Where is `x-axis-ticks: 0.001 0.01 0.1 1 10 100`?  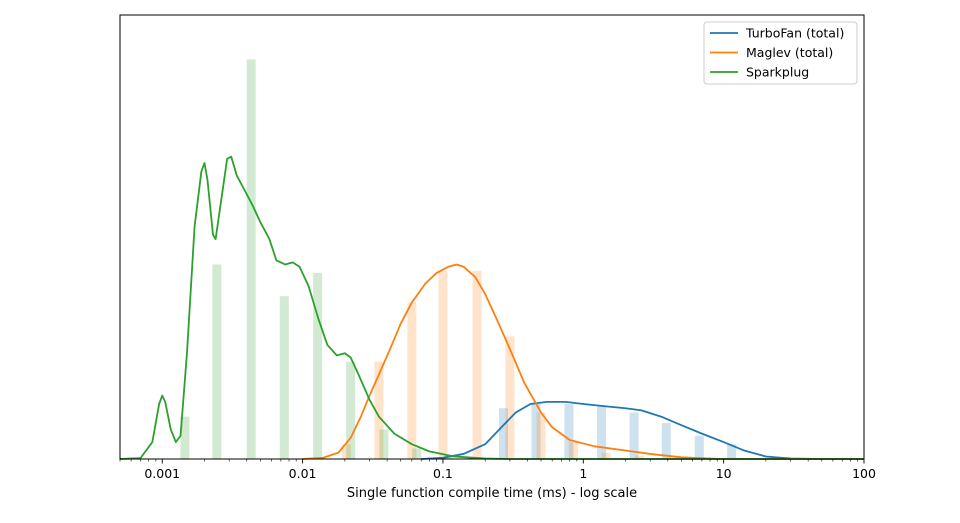
x-axis-ticks: 0.001 0.01 0.1 1 10 100 is located at coordinates (497, 470).